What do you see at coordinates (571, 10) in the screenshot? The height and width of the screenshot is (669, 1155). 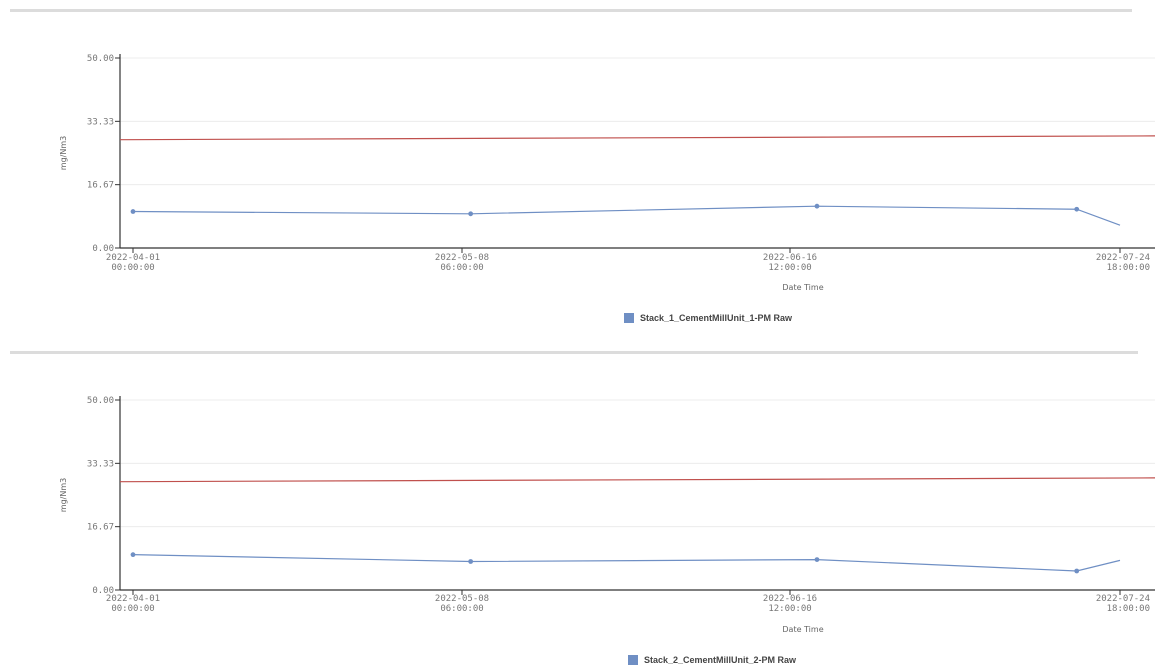 I see `top-divider` at bounding box center [571, 10].